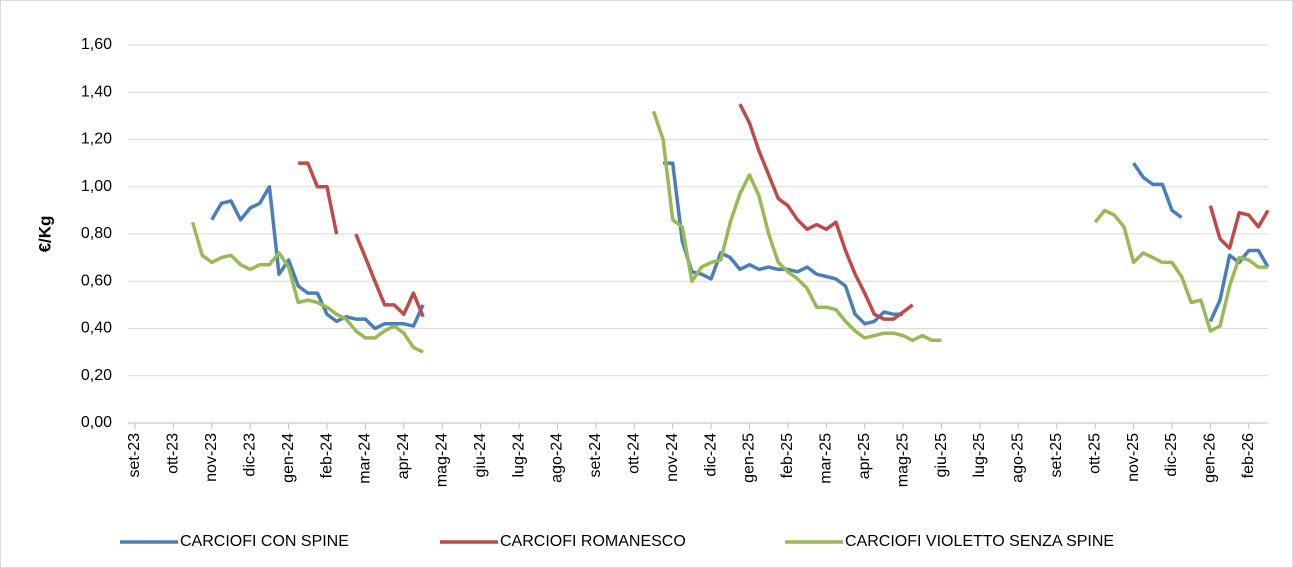 The image size is (1293, 568). I want to click on x-tick-label: nov-24, so click(672, 457).